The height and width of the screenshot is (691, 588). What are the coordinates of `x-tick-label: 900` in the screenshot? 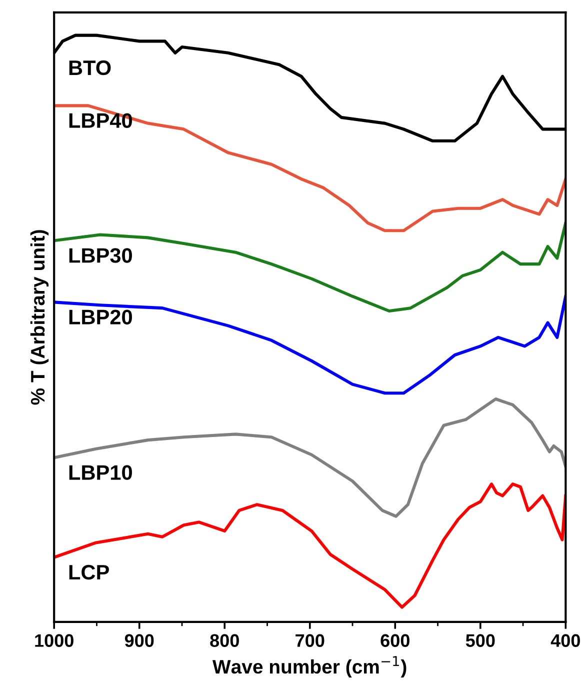 It's located at (139, 640).